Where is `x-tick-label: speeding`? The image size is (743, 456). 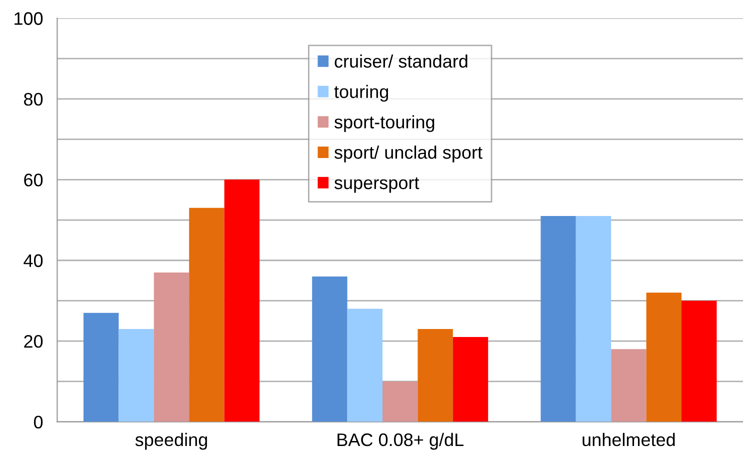
x-tick-label: speeding is located at coordinates (171, 441).